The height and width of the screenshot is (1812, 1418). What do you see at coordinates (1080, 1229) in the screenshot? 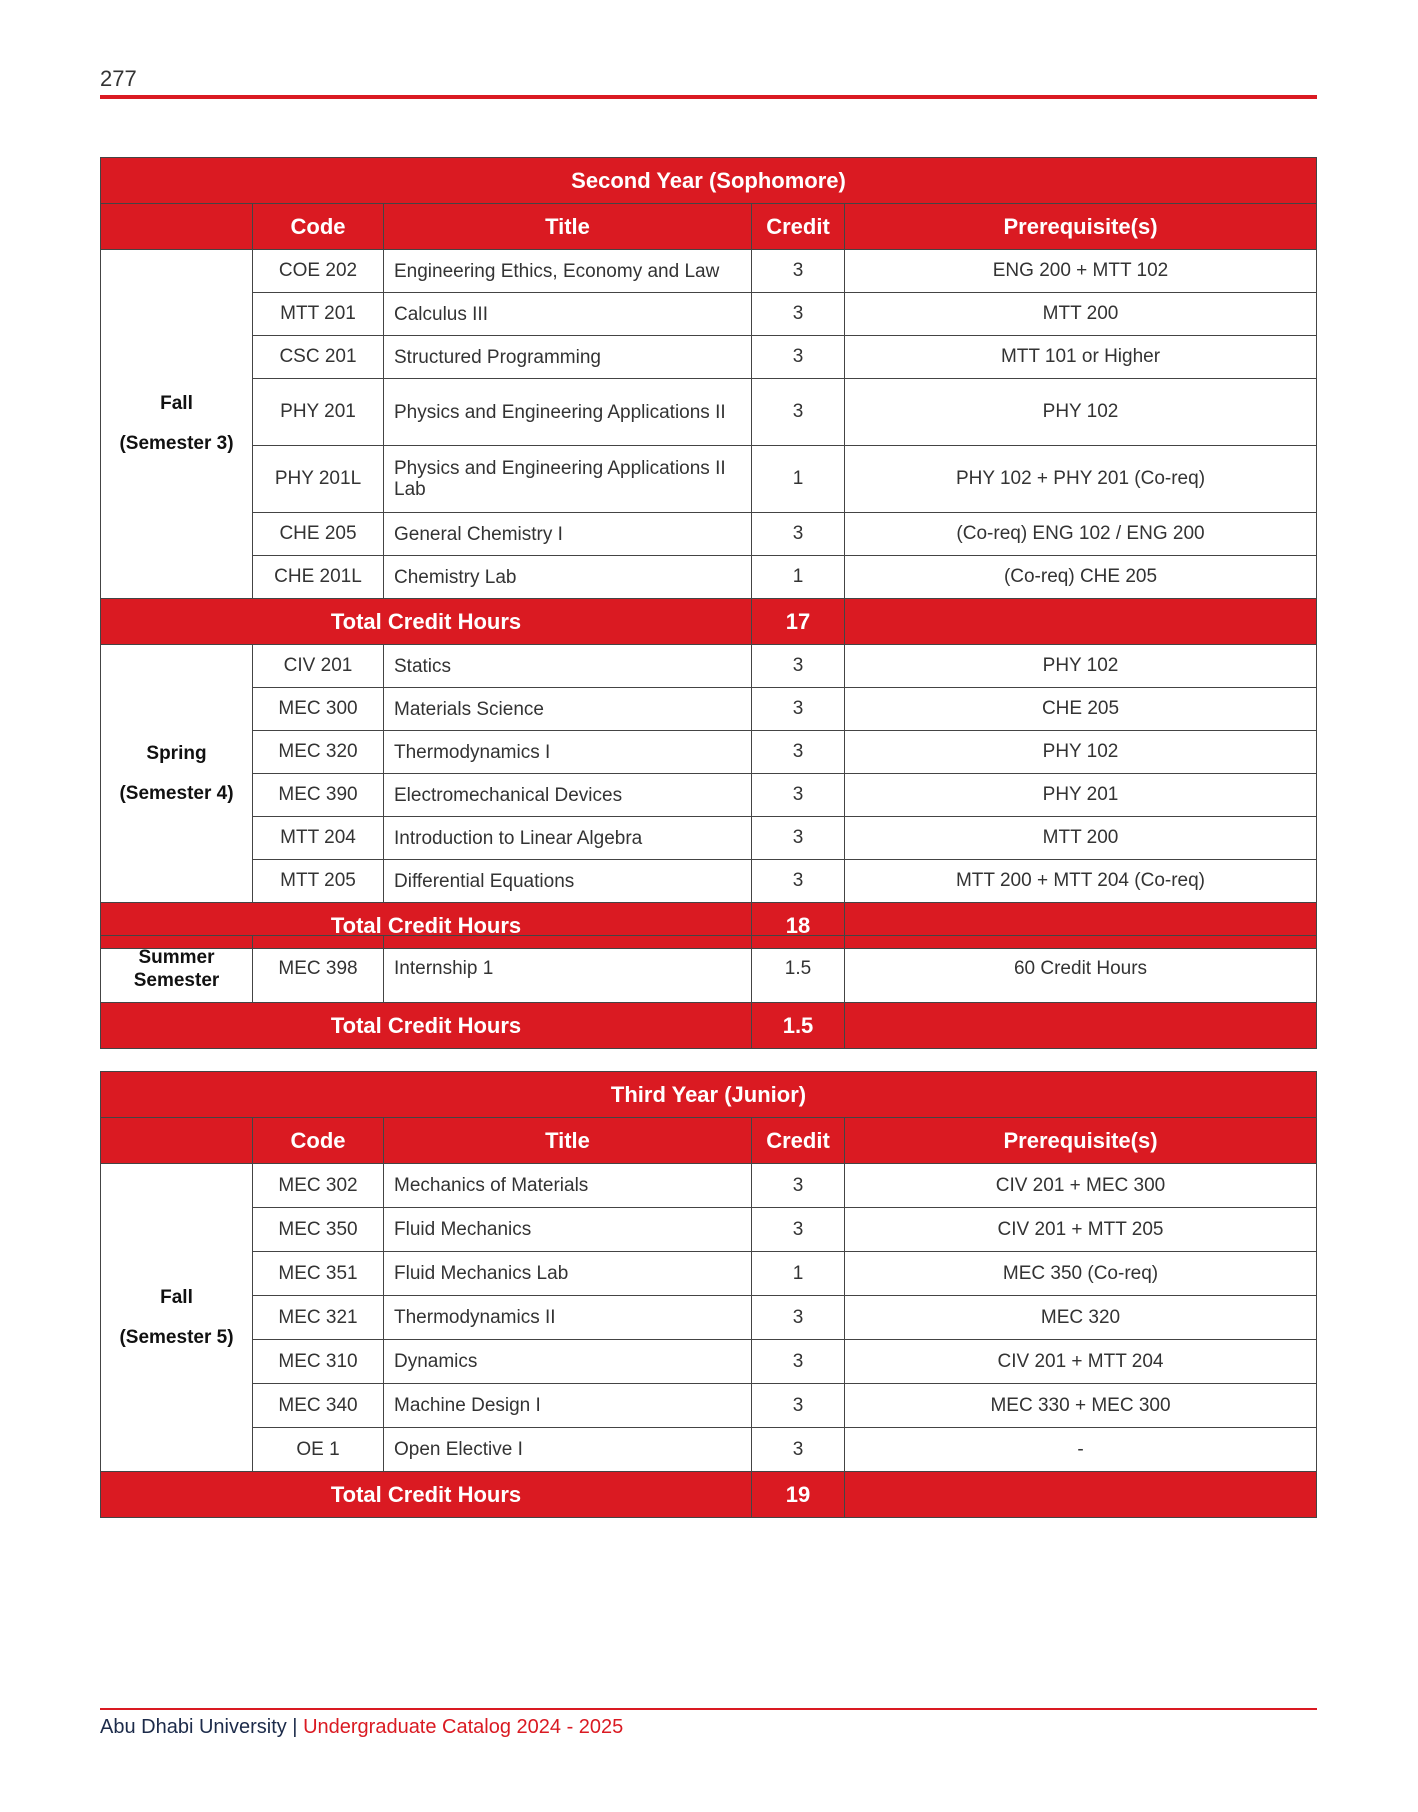
I see `course-prereq: CIV 201 + MTT 205` at bounding box center [1080, 1229].